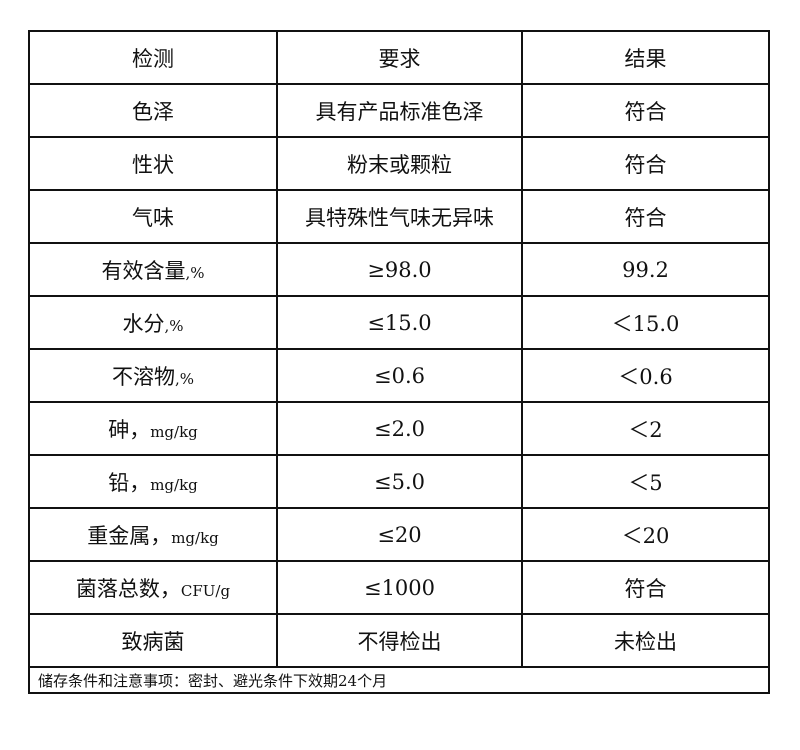 Image resolution: width=800 pixels, height=750 pixels. I want to click on table-row: 不溶物,% ≤0.6 ＜0.6, so click(399, 375).